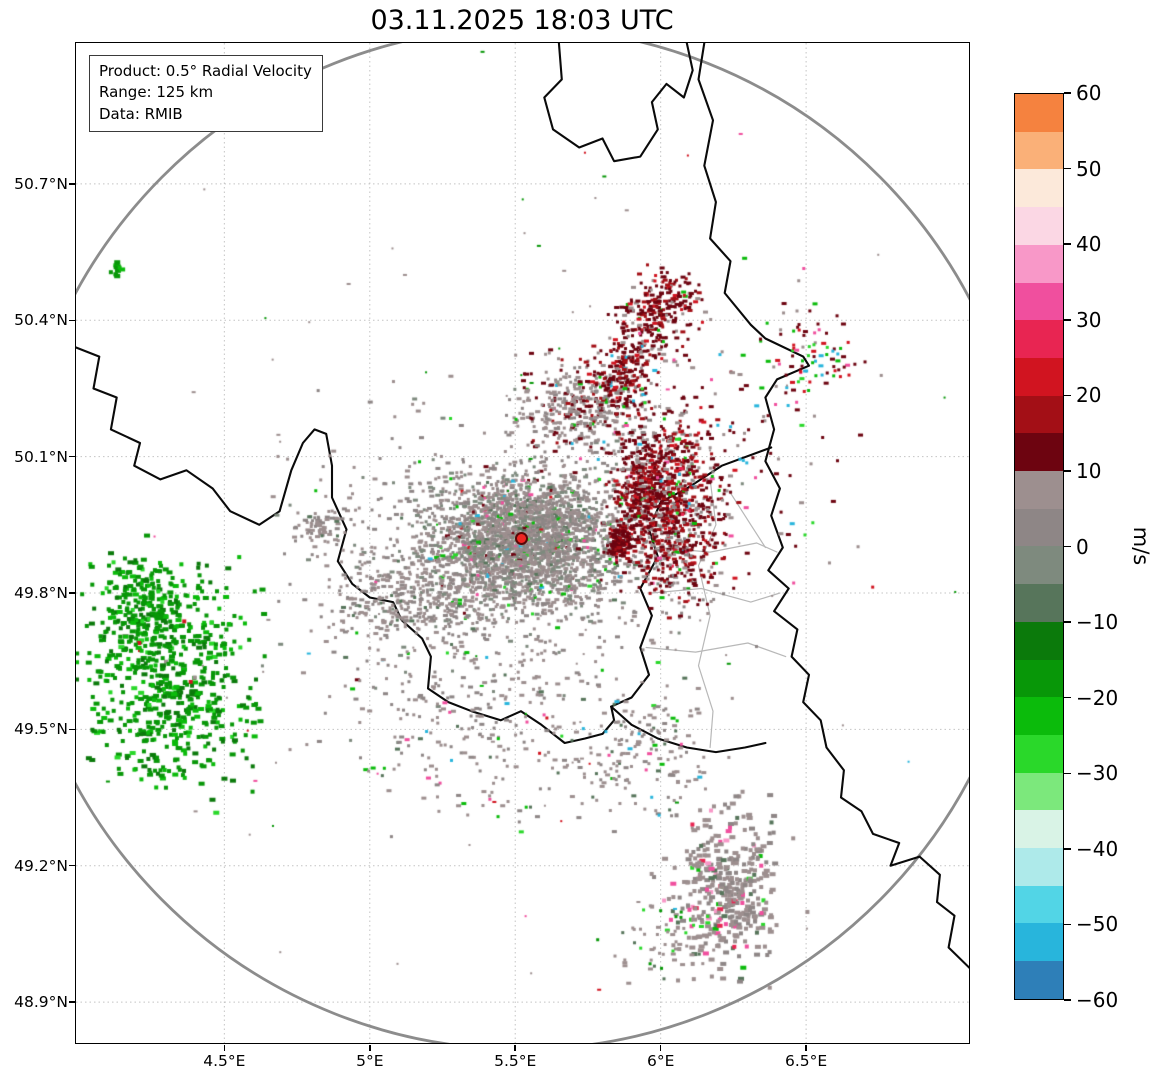 This screenshot has width=1171, height=1081. What do you see at coordinates (41, 183) in the screenshot?
I see `y-tick-label: 50.7°N` at bounding box center [41, 183].